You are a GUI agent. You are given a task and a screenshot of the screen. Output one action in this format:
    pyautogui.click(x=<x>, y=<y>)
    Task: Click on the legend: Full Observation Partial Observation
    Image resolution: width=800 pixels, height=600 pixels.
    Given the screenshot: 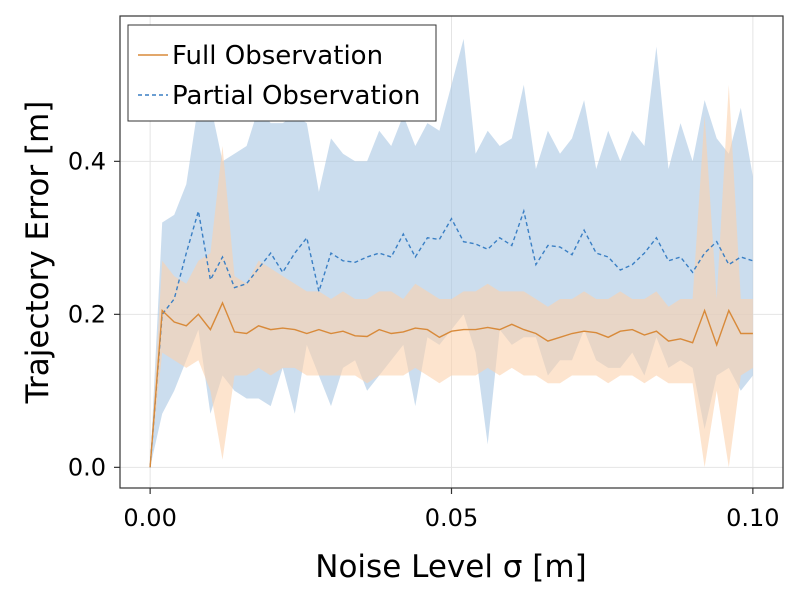 What is the action you would take?
    pyautogui.click(x=282, y=73)
    